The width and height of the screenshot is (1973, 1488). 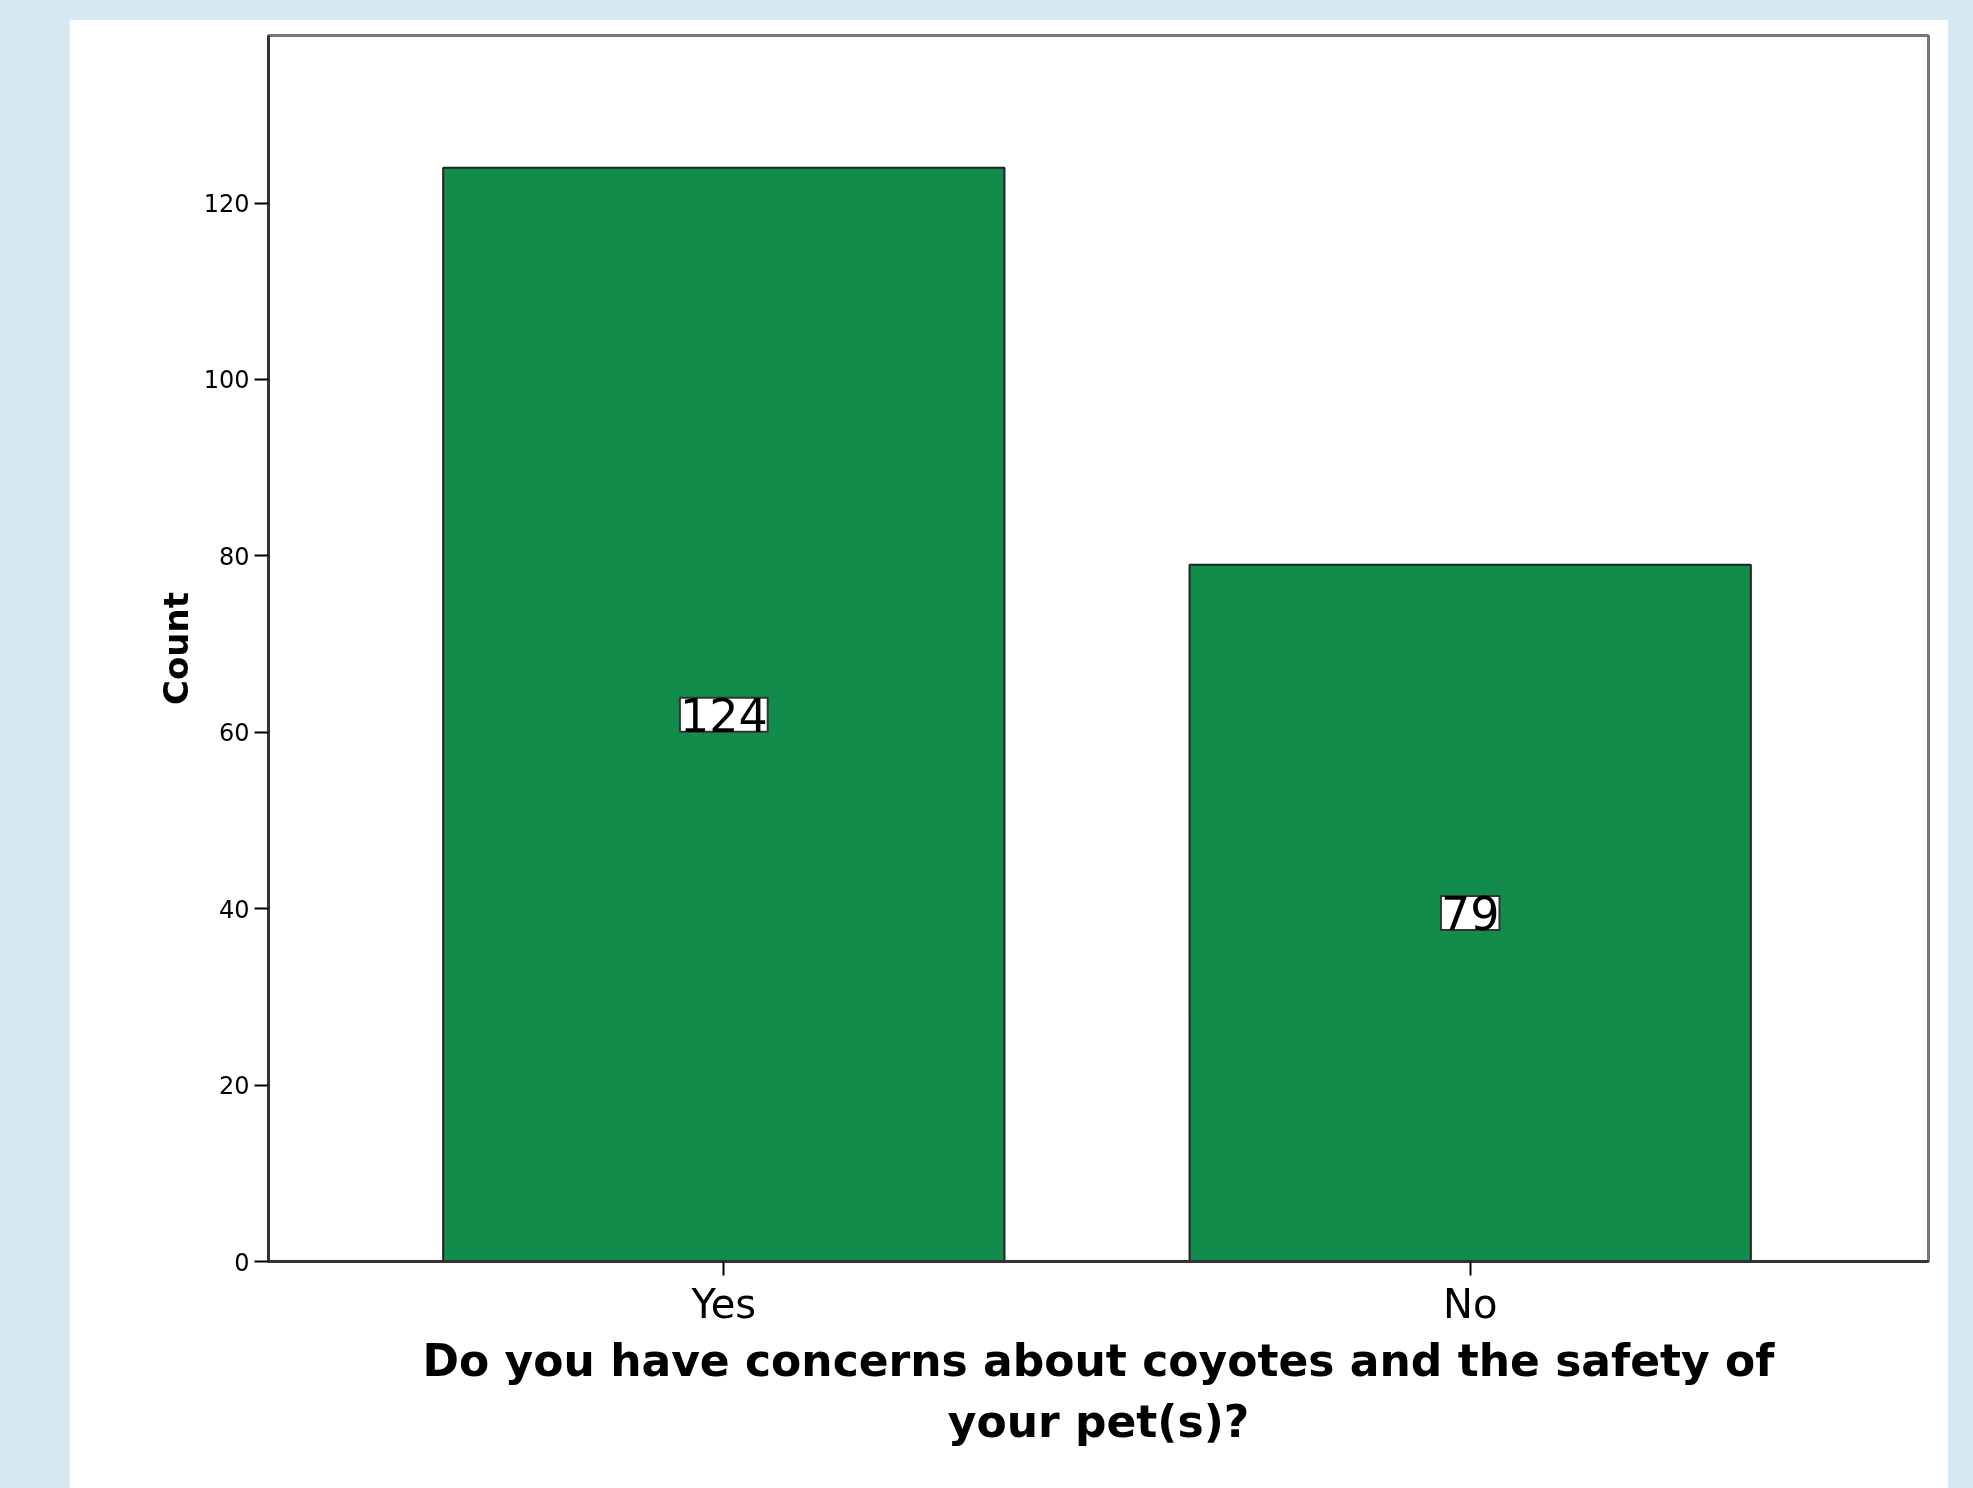 What do you see at coordinates (234, 1086) in the screenshot?
I see `y-tick-label: 20` at bounding box center [234, 1086].